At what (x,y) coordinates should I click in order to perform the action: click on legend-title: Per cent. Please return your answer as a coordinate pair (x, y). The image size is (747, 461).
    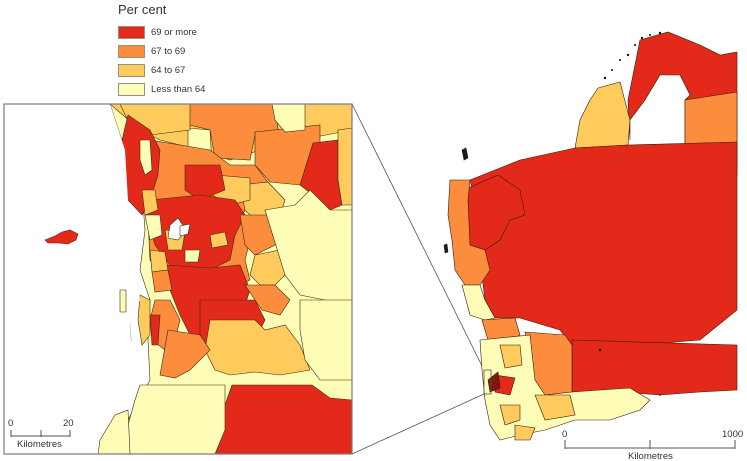
    Looking at the image, I should click on (142, 9).